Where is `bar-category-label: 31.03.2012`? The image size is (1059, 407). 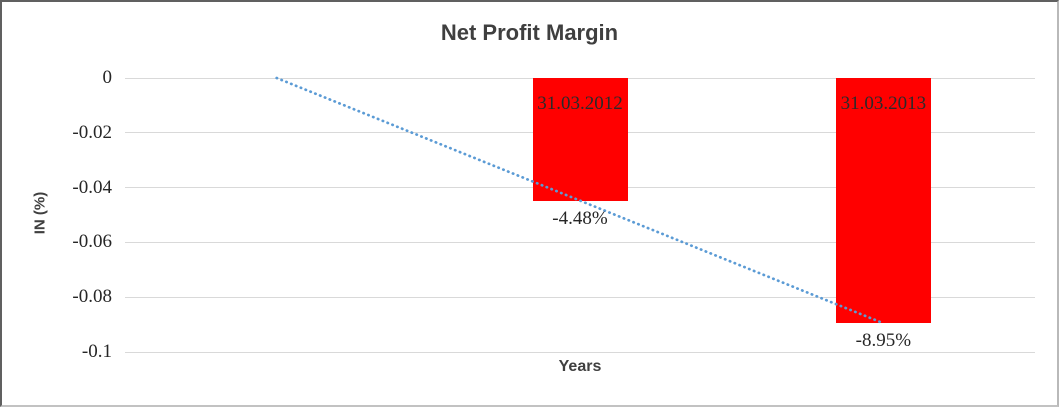
bar-category-label: 31.03.2012 is located at coordinates (580, 103).